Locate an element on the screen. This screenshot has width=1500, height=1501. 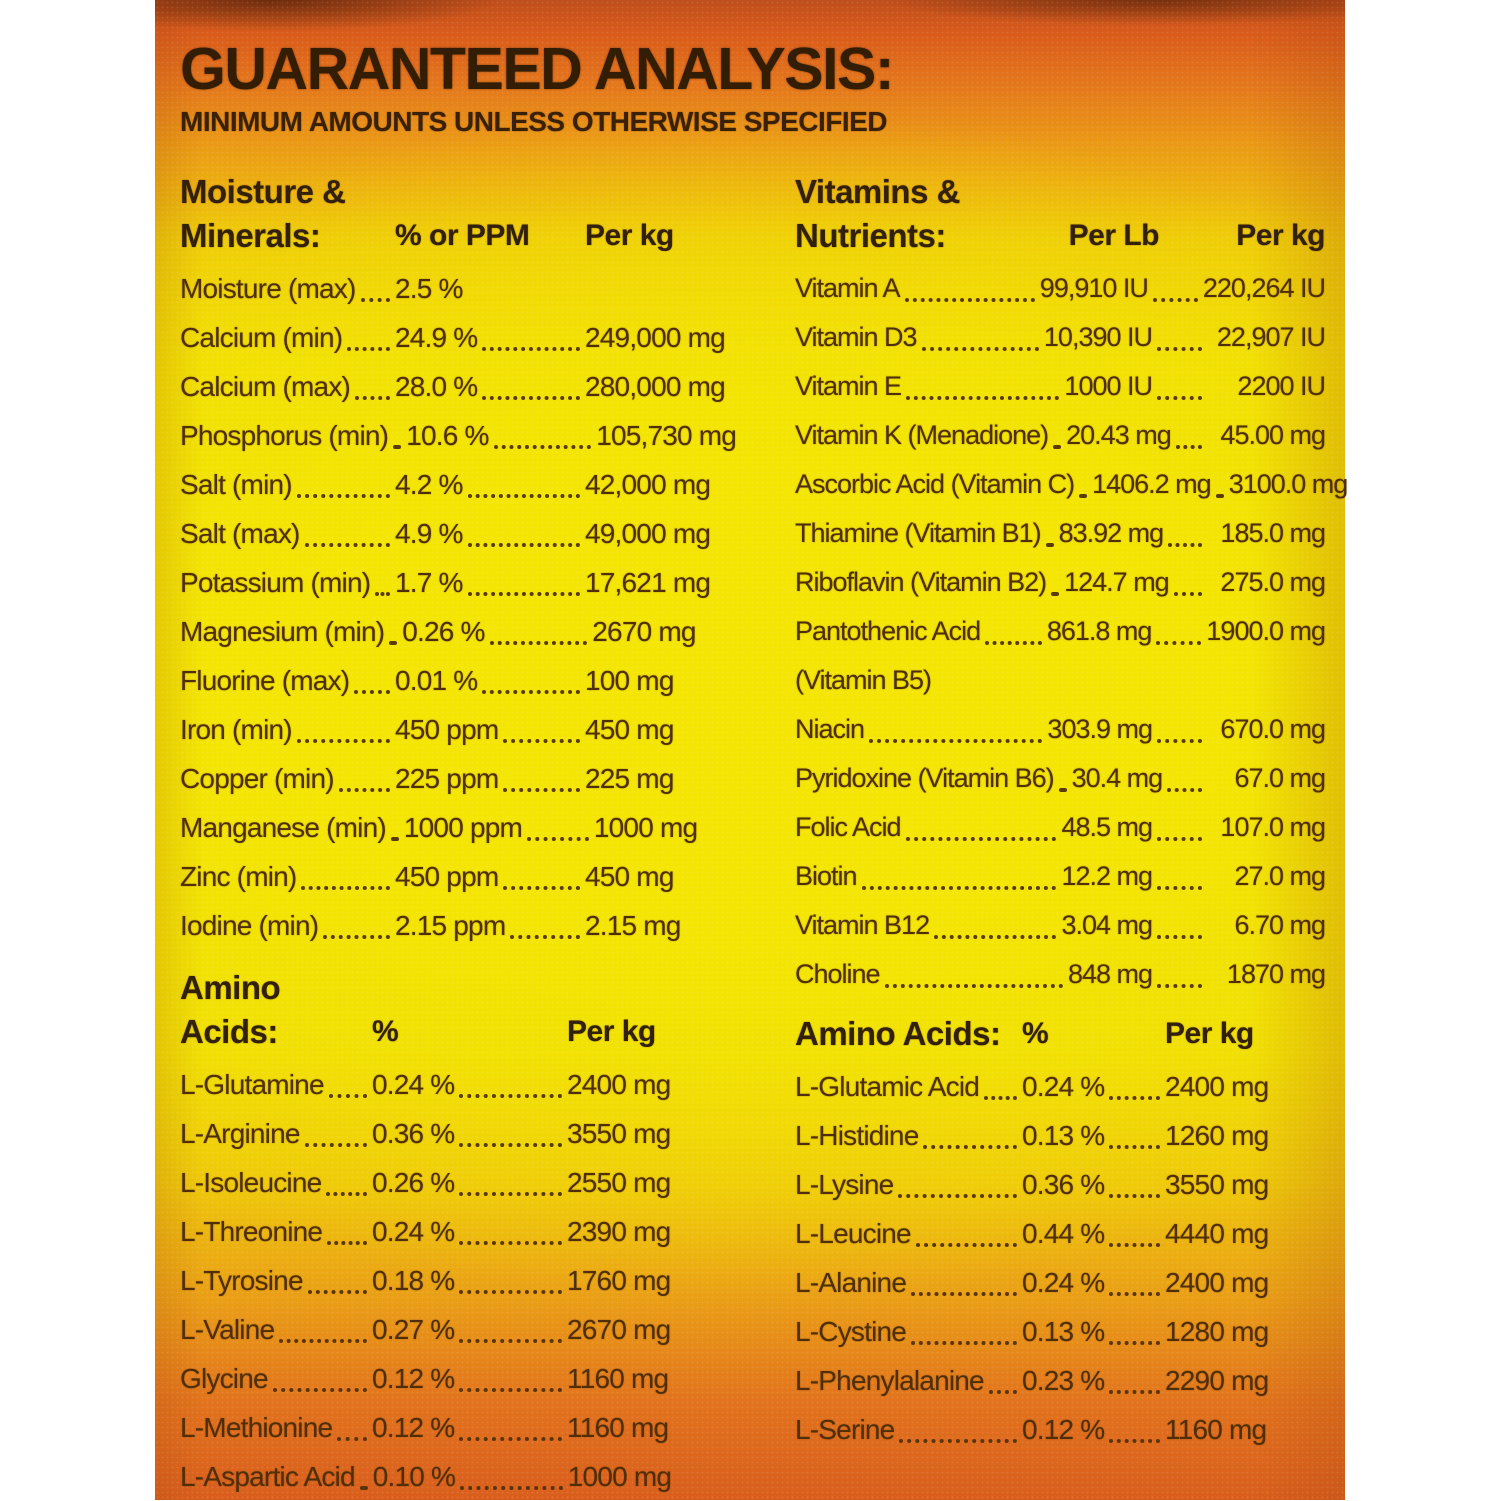
nutrient-amount: 4.2 % is located at coordinates (429, 484).